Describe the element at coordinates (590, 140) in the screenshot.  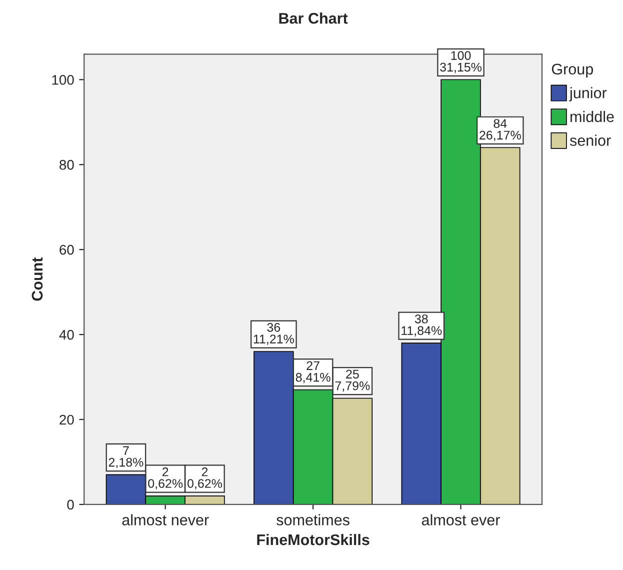
I see `legend-label: senior` at that location.